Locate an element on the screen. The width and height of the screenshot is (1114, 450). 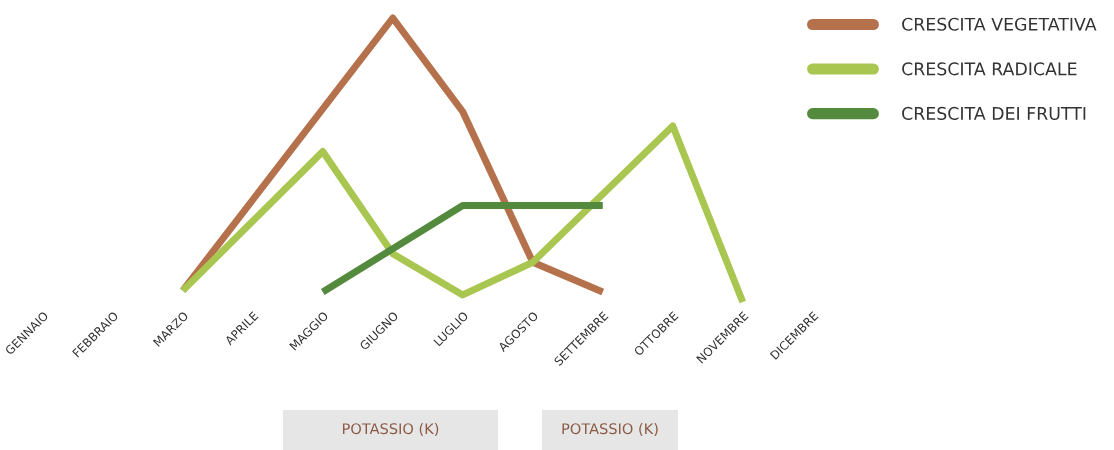
legend-label: CRESCITA RADICALE is located at coordinates (989, 69).